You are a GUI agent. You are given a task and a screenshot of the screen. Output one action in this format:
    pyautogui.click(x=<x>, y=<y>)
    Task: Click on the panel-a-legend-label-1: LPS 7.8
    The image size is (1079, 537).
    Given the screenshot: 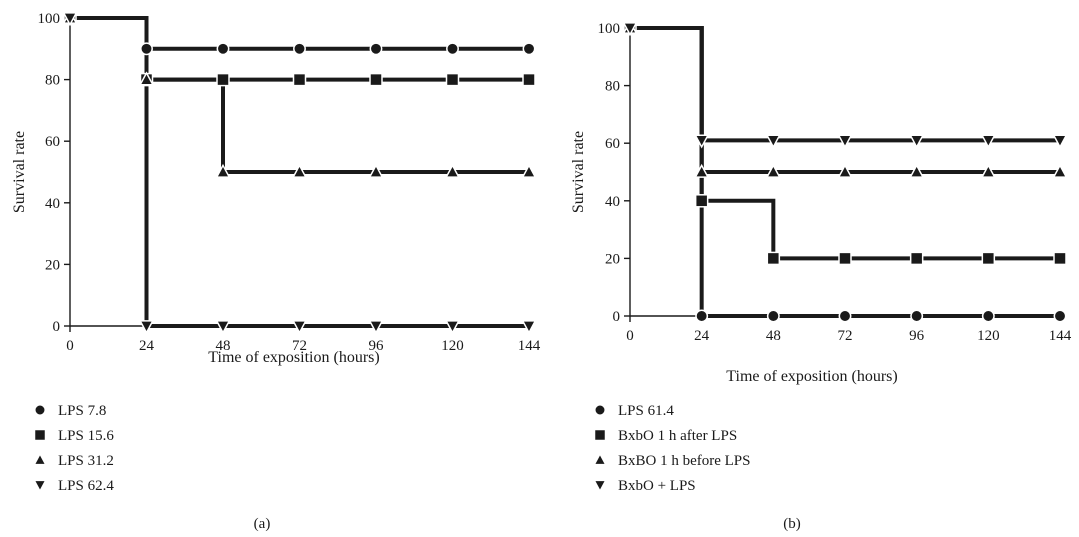 What is the action you would take?
    pyautogui.click(x=82, y=411)
    